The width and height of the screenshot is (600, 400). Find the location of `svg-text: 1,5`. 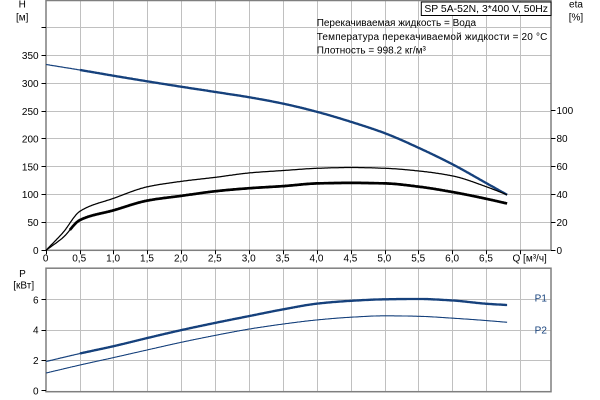

svg-text: 1,5 is located at coordinates (147, 259).